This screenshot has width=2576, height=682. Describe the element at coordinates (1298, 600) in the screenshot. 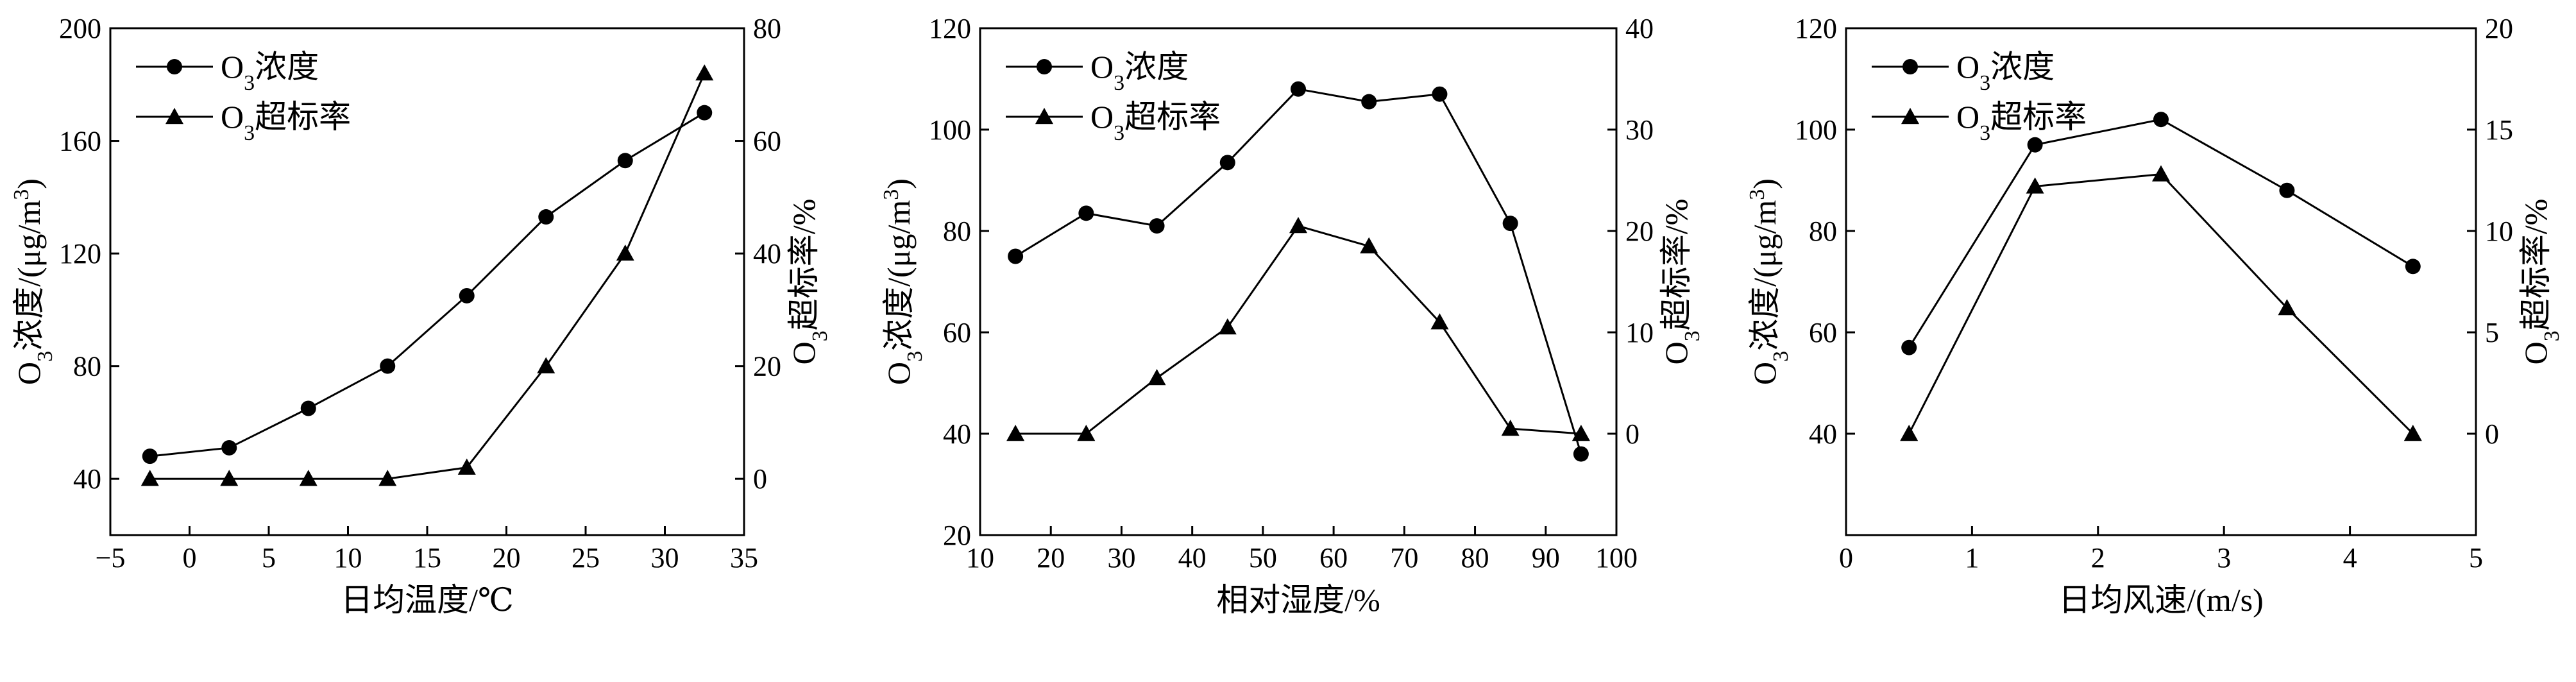

I see `x-axis-label: 相对湿度/%` at that location.